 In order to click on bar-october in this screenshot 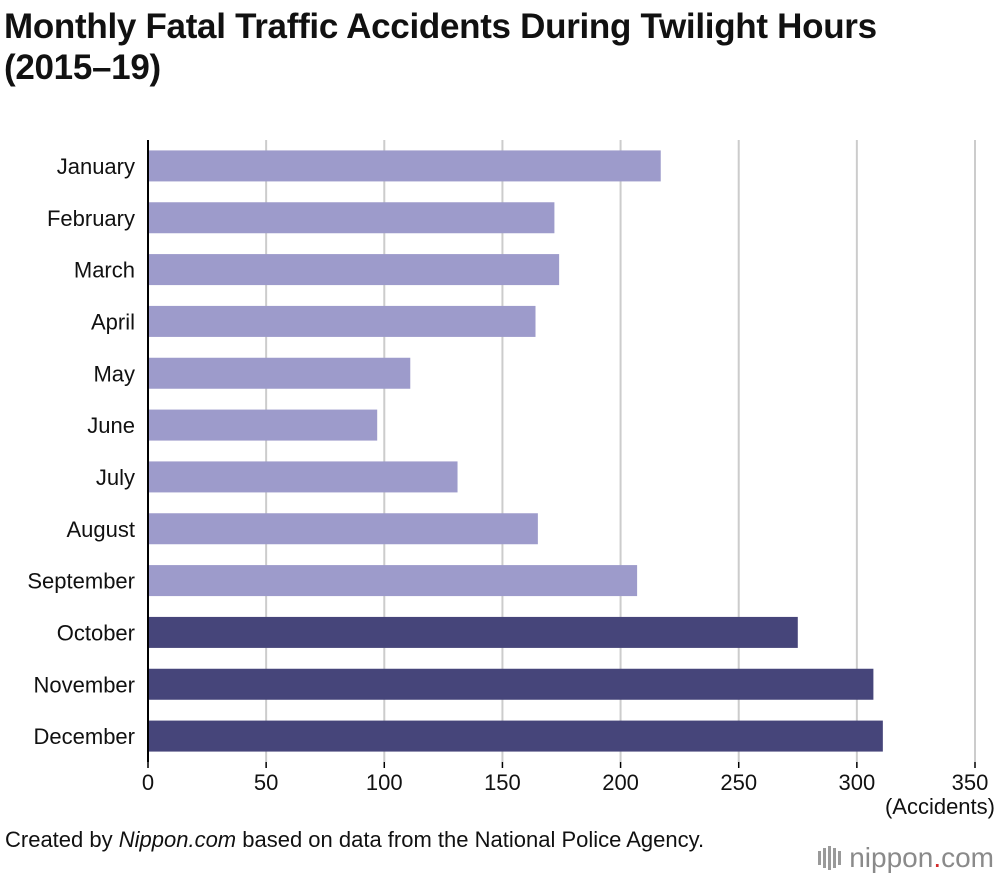, I will do `click(473, 632)`.